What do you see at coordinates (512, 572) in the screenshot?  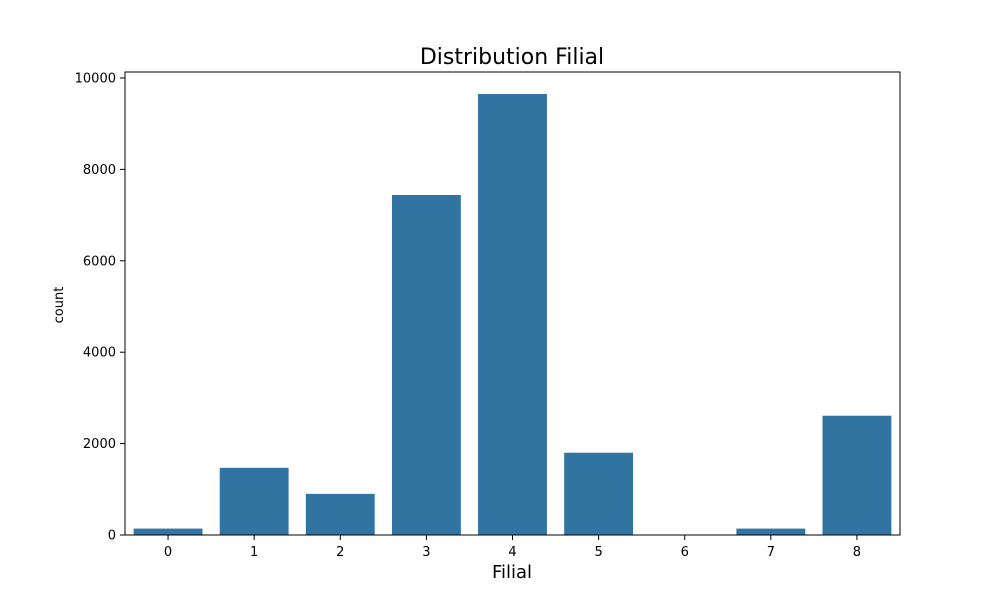 I see `x-axis-label: Filial` at bounding box center [512, 572].